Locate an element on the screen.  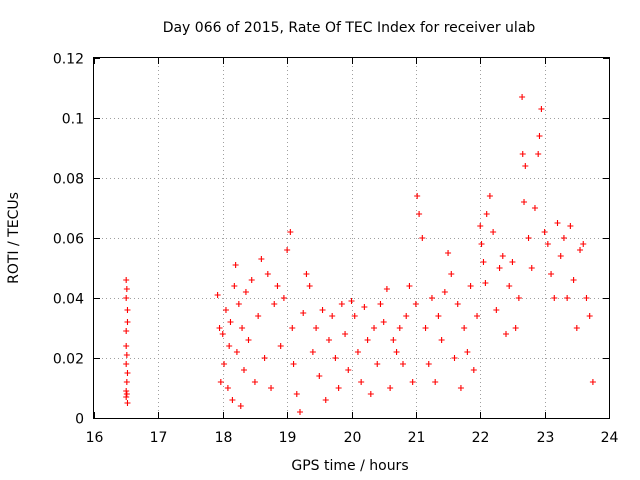
x-tick-label: 22 is located at coordinates (481, 438).